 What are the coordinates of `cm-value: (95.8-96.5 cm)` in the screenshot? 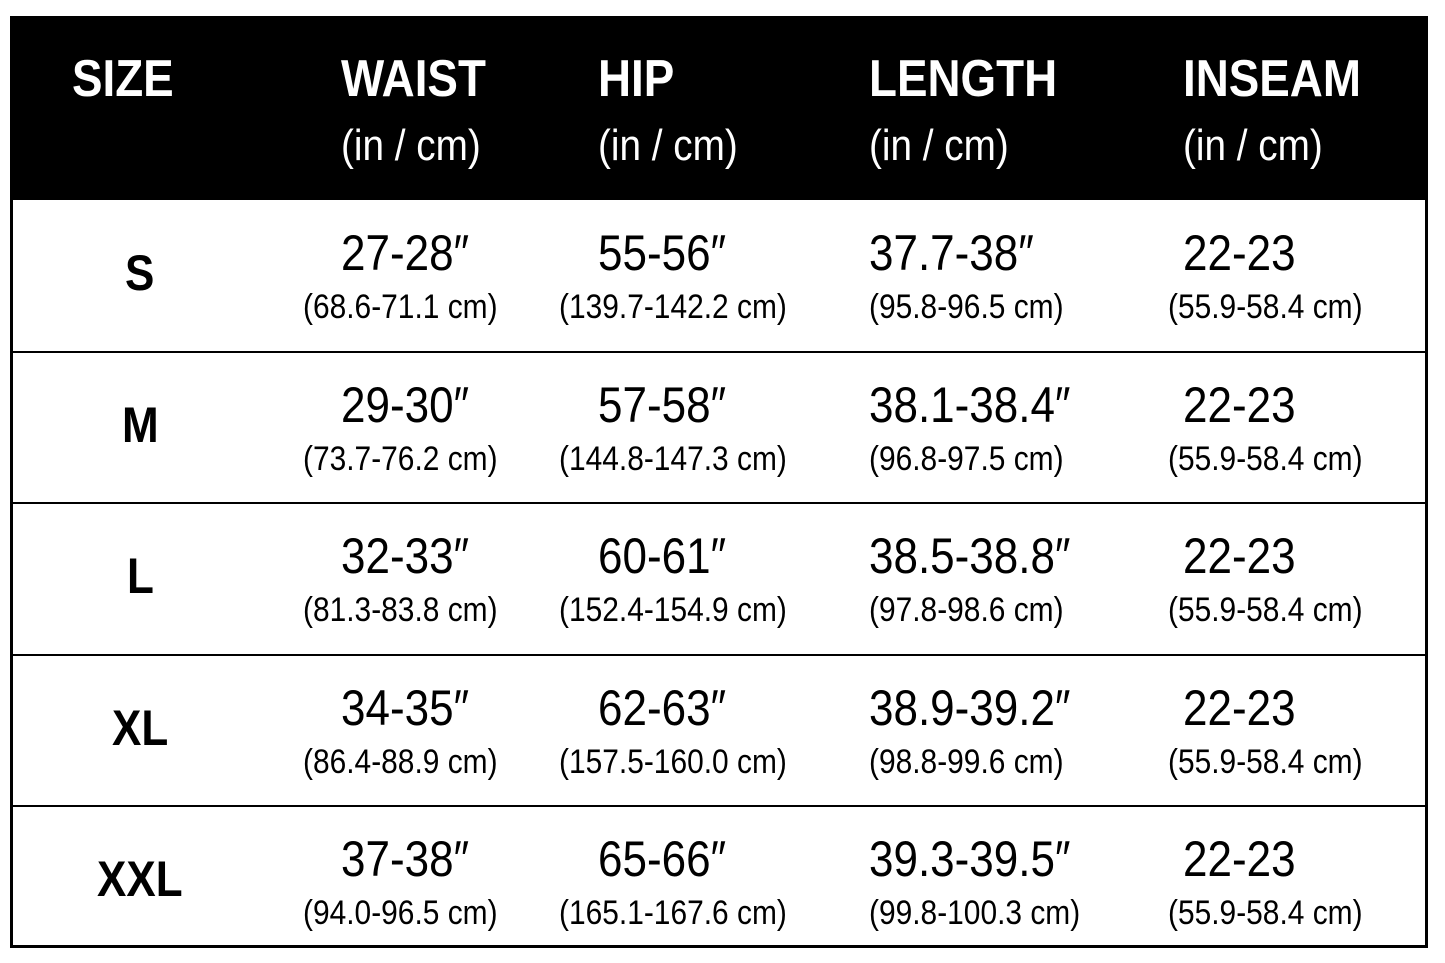 It's located at (966, 307).